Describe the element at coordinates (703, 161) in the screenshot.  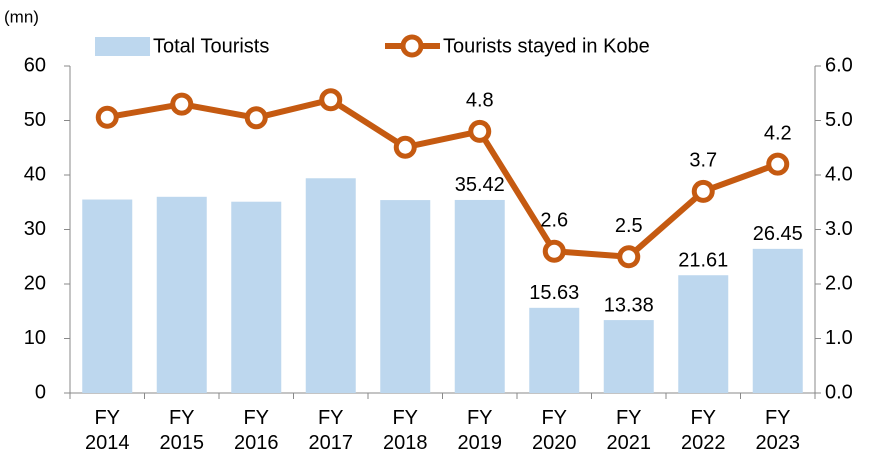
I see `line-value-label: 3.7` at that location.